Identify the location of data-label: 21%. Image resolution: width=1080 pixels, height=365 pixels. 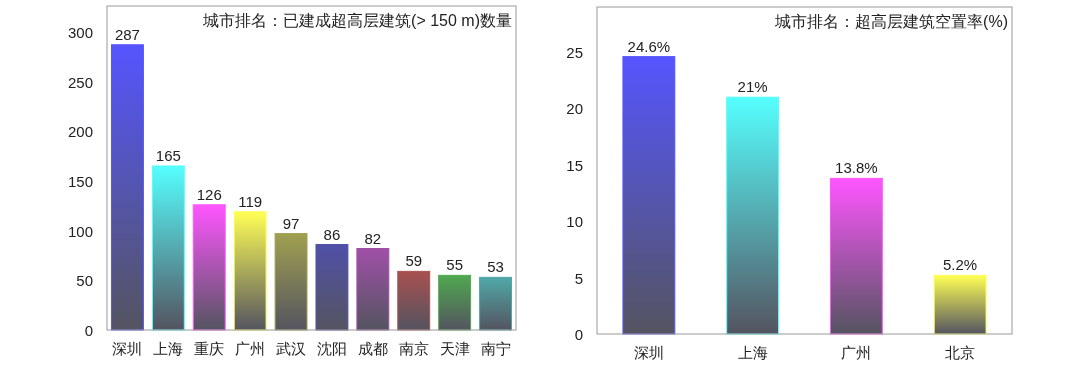
(752, 87).